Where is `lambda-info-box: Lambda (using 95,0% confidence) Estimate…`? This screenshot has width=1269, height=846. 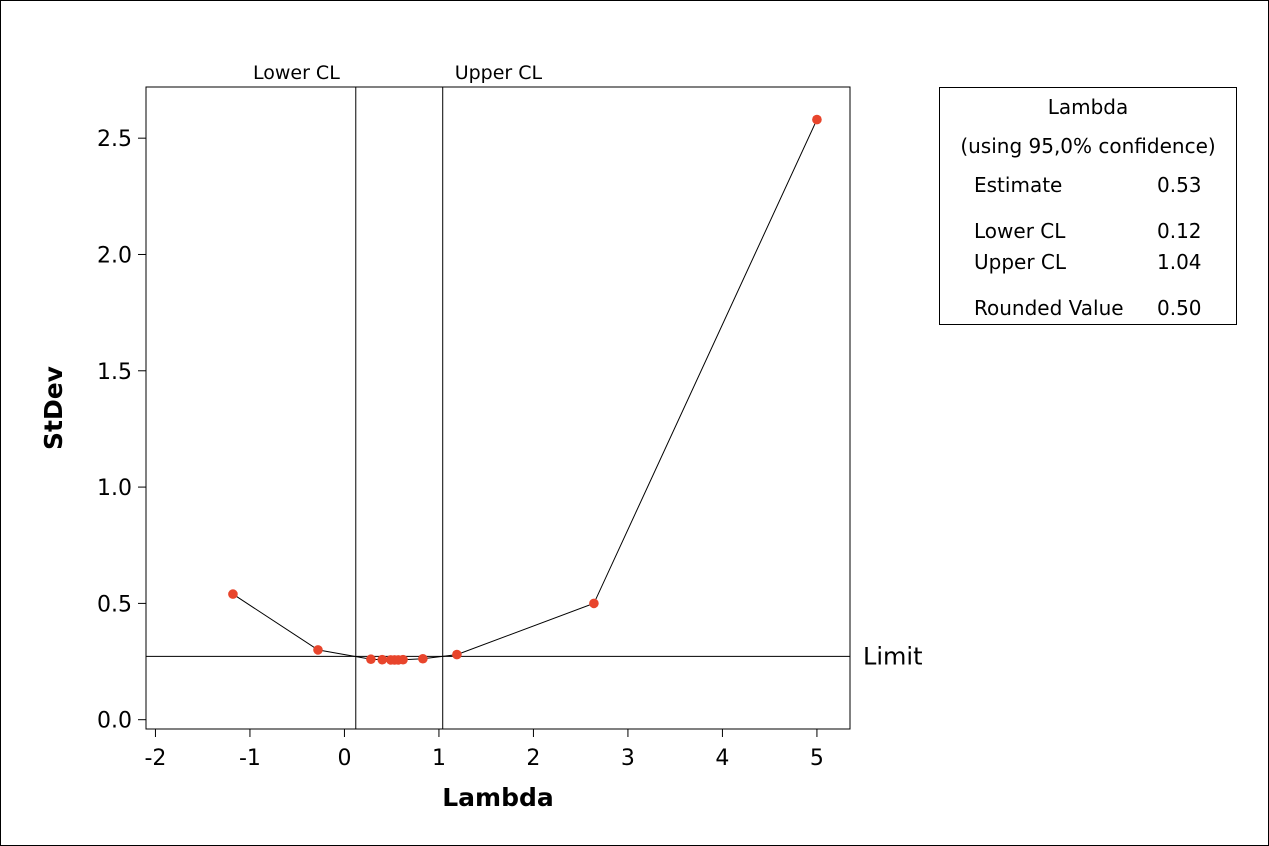 lambda-info-box: Lambda (using 95,0% confidence) Estimate… is located at coordinates (1088, 206).